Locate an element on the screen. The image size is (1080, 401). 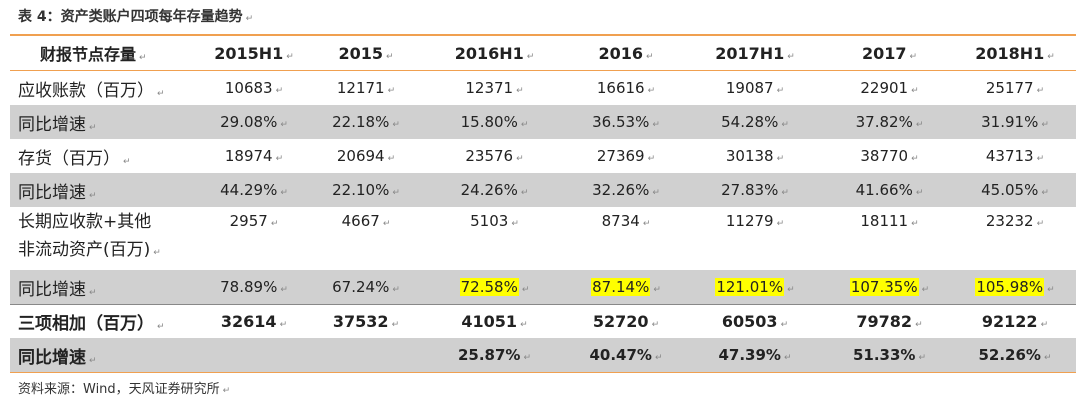
table-cell: 38770 ↵ is located at coordinates (889, 156).